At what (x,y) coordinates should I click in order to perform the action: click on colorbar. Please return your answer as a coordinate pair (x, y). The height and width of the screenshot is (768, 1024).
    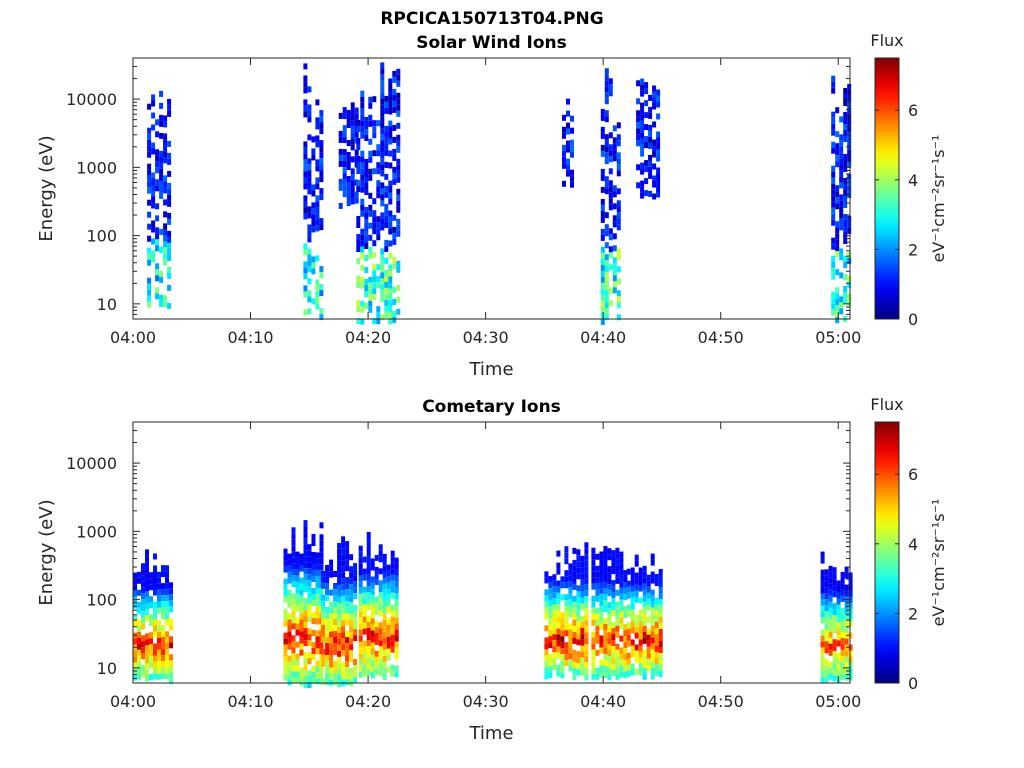
    Looking at the image, I should click on (887, 188).